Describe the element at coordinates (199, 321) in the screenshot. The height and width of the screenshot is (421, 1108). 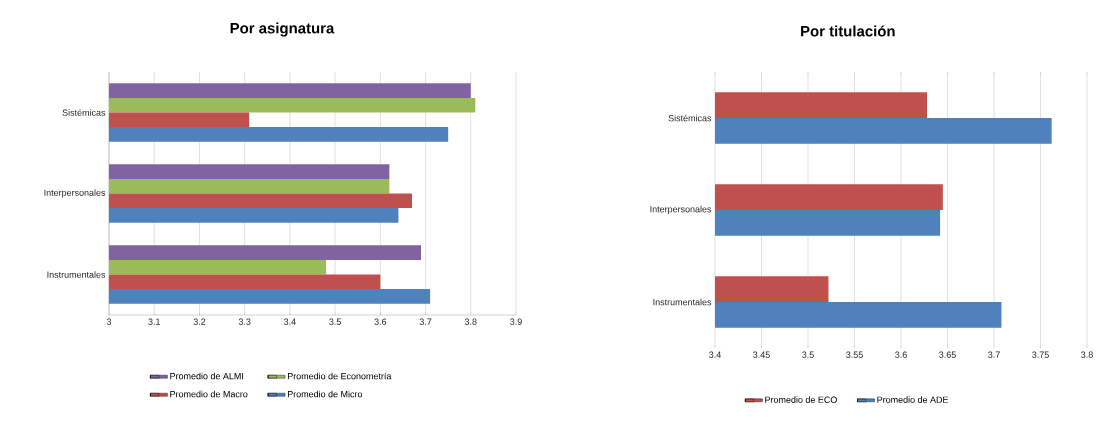
I see `x-tick-label: 3.2` at that location.